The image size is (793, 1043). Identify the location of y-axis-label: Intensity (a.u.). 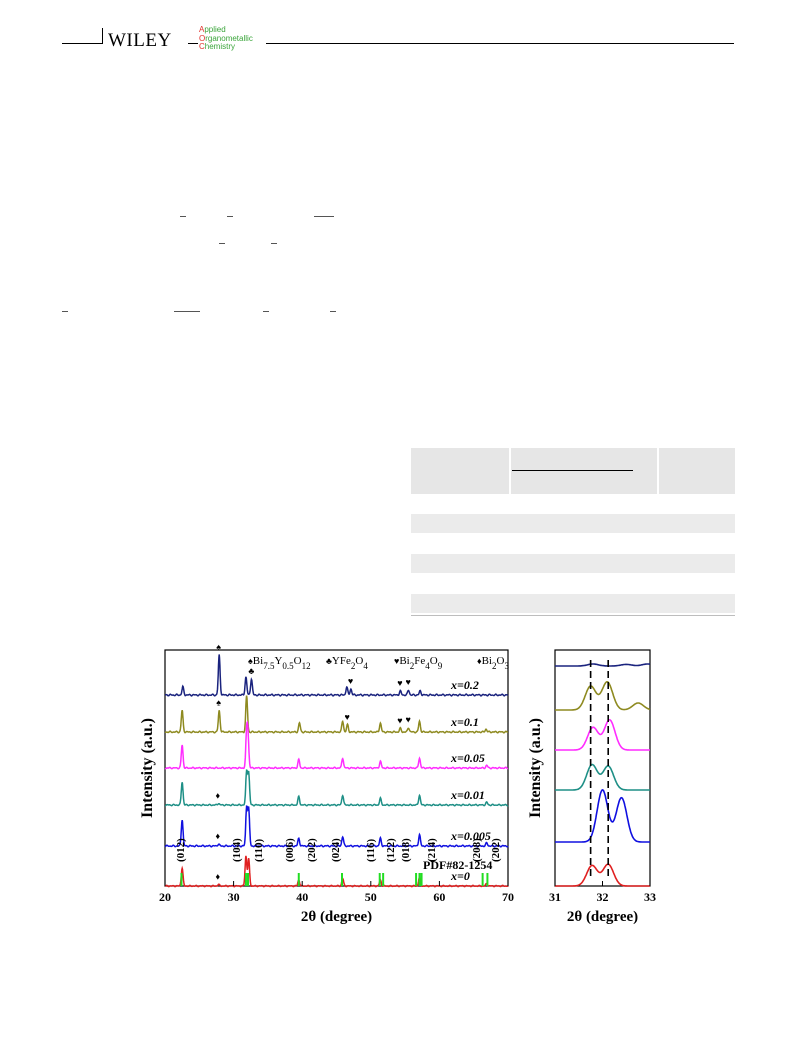
(147, 768).